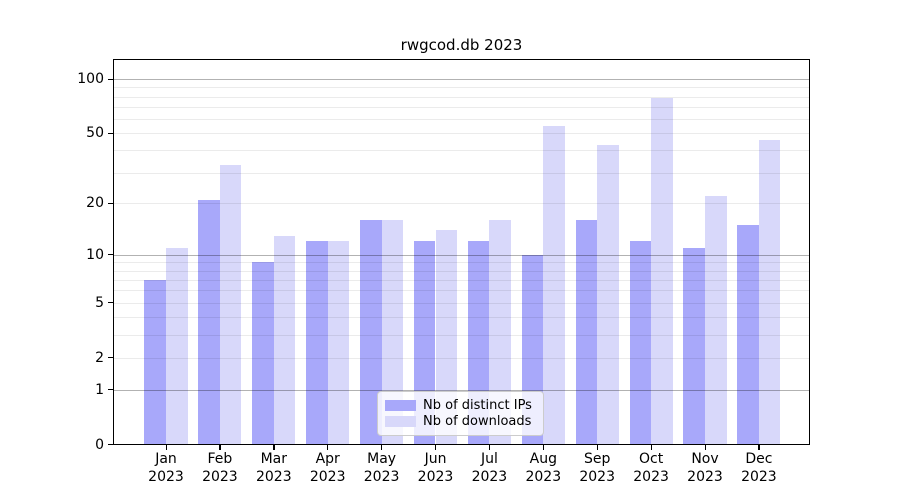  I want to click on bar-ips-nov, so click(694, 346).